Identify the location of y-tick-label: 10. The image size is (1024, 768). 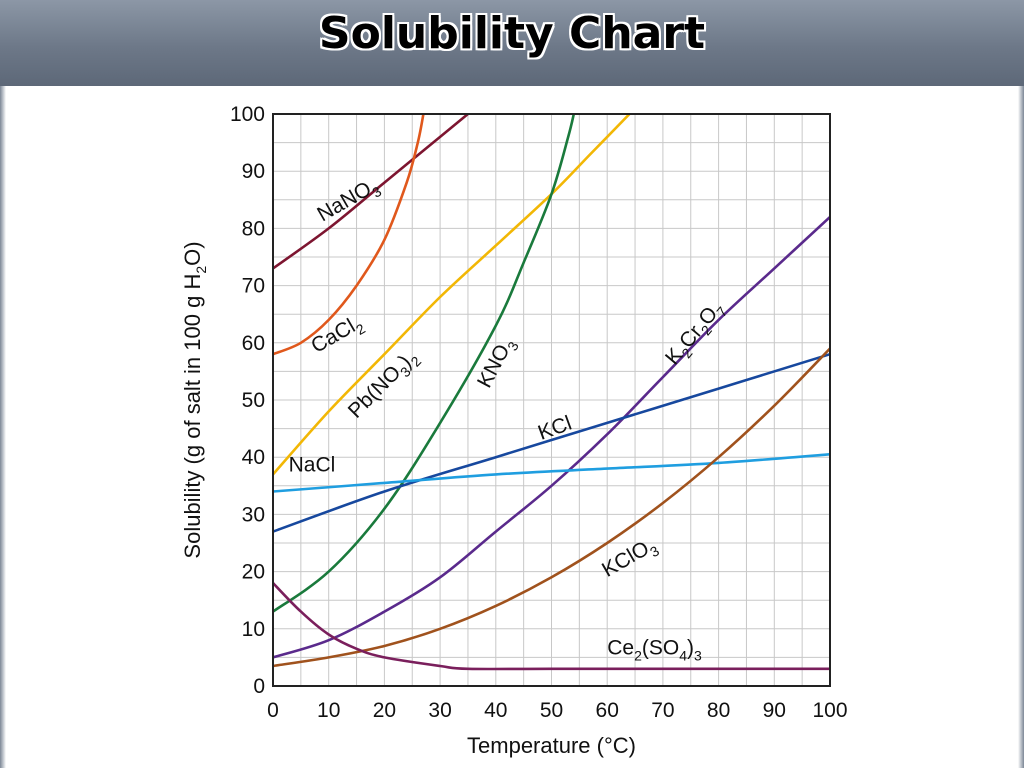
(253, 629).